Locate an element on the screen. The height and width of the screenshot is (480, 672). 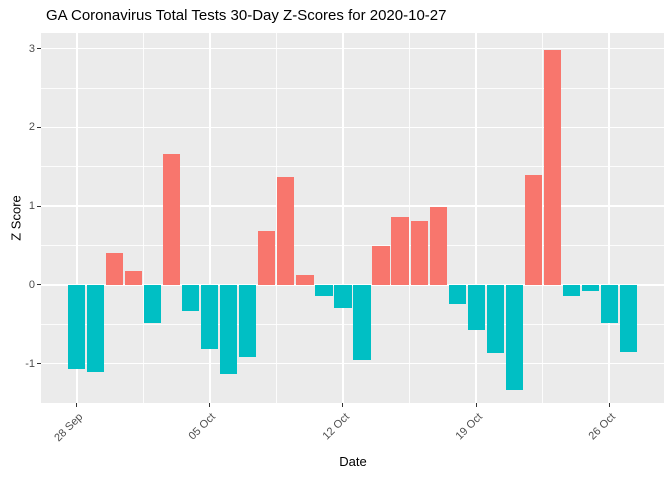
x-axis-title: Date is located at coordinates (353, 461).